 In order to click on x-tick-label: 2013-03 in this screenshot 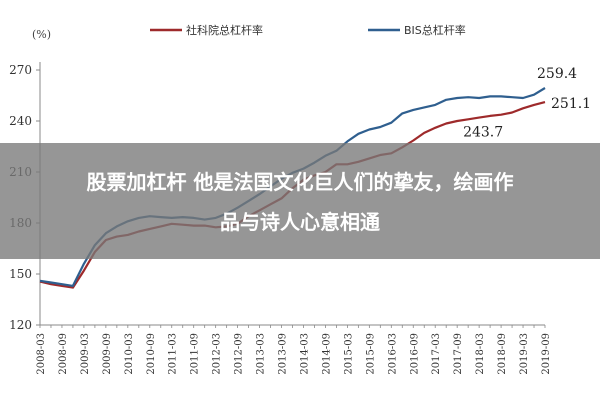, I will do `click(261, 354)`.